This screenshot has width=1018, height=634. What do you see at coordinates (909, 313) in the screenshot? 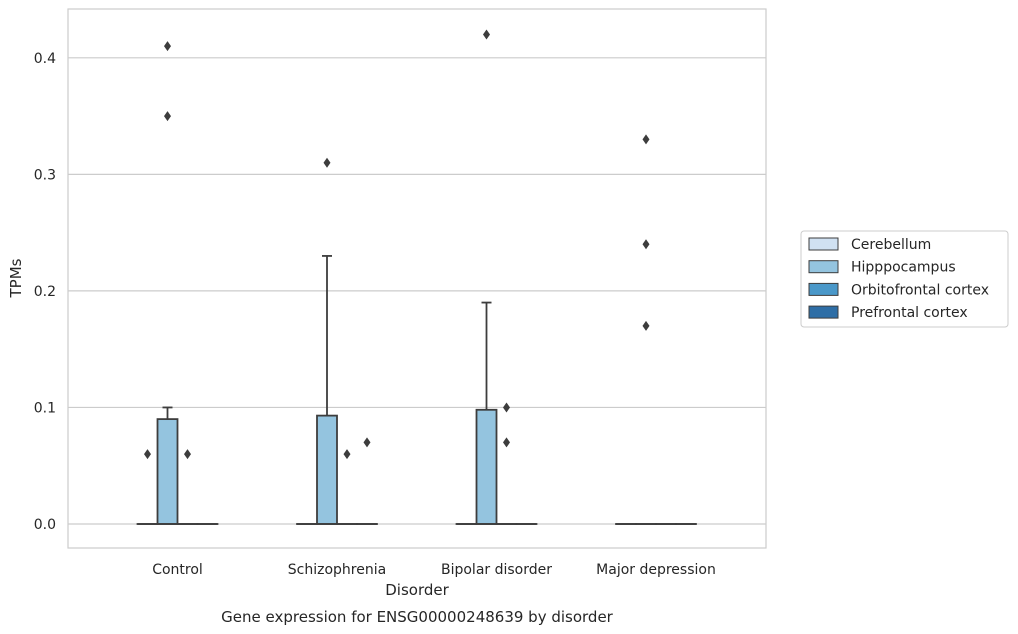
I see `legend-label: Prefrontal cortex` at bounding box center [909, 313].